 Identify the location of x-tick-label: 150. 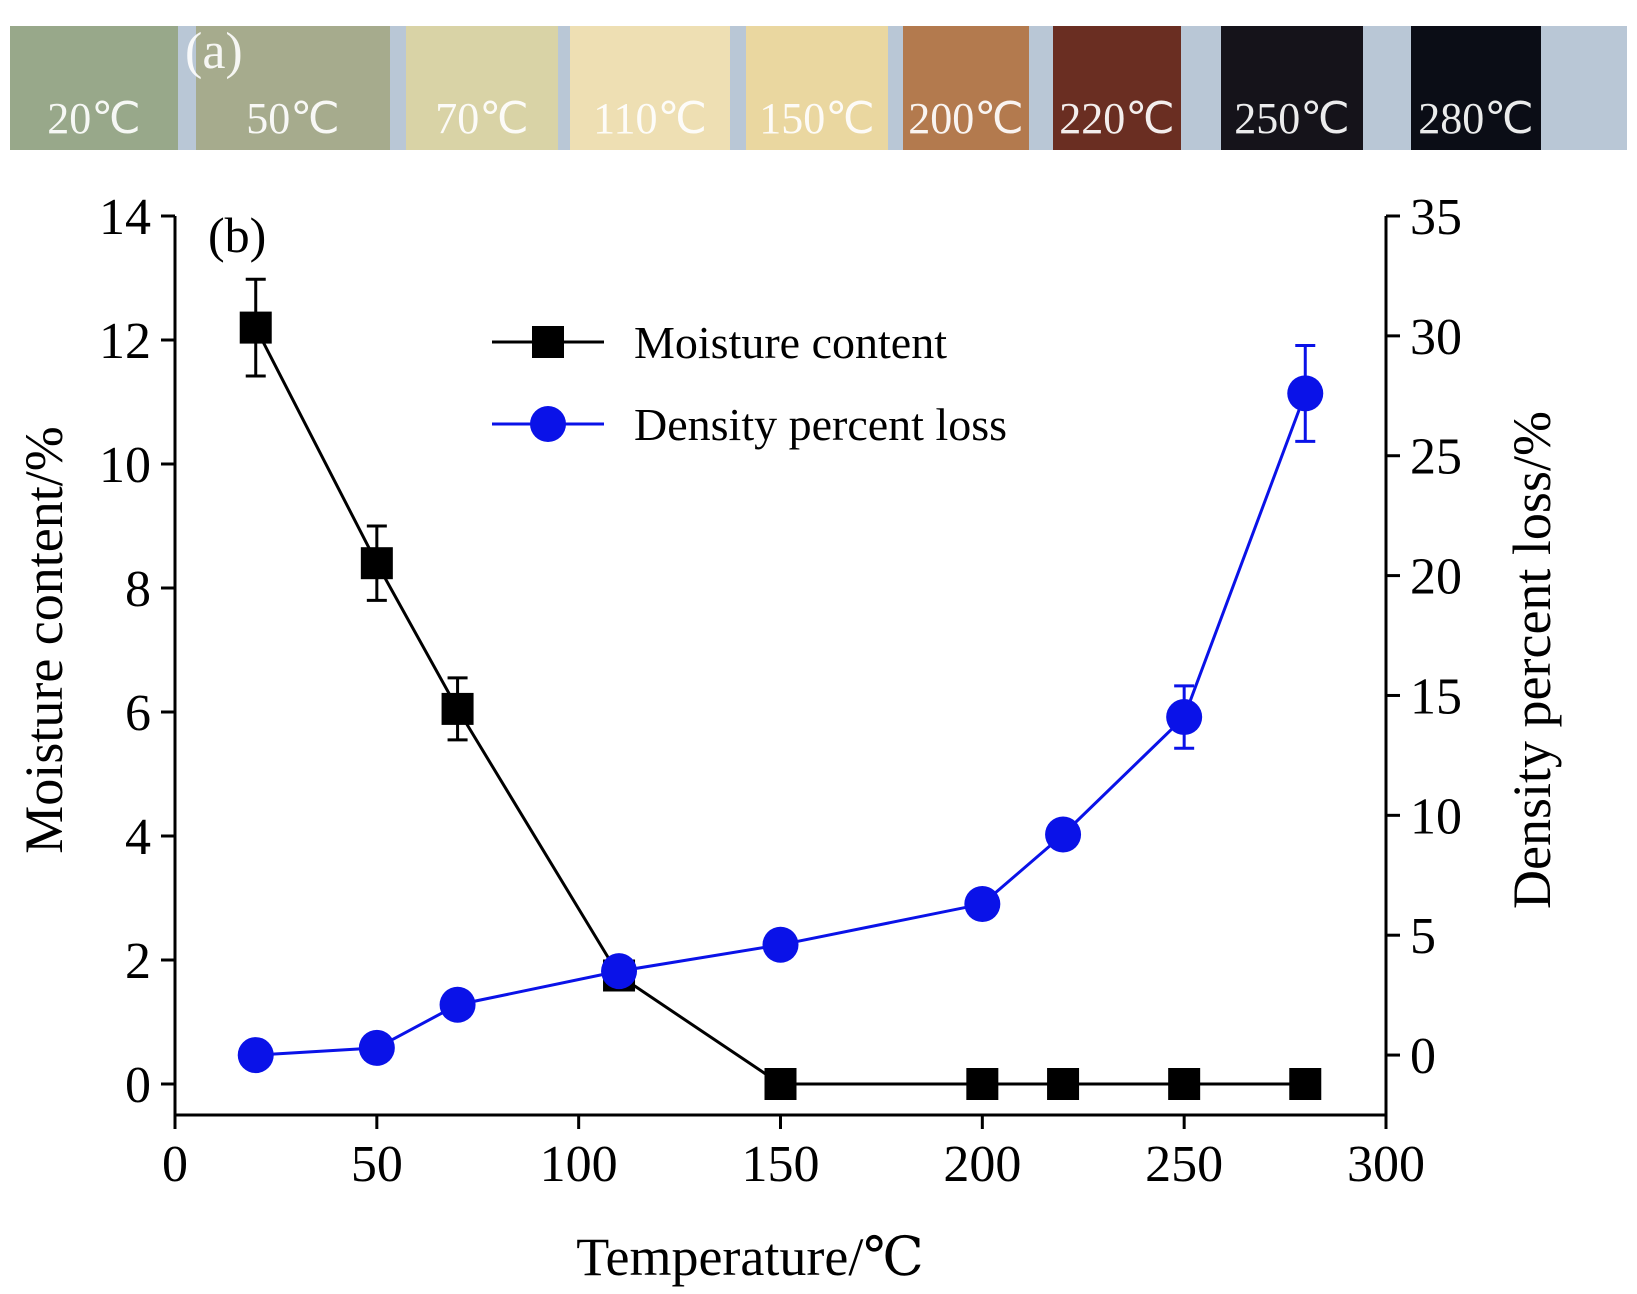
(781, 1164).